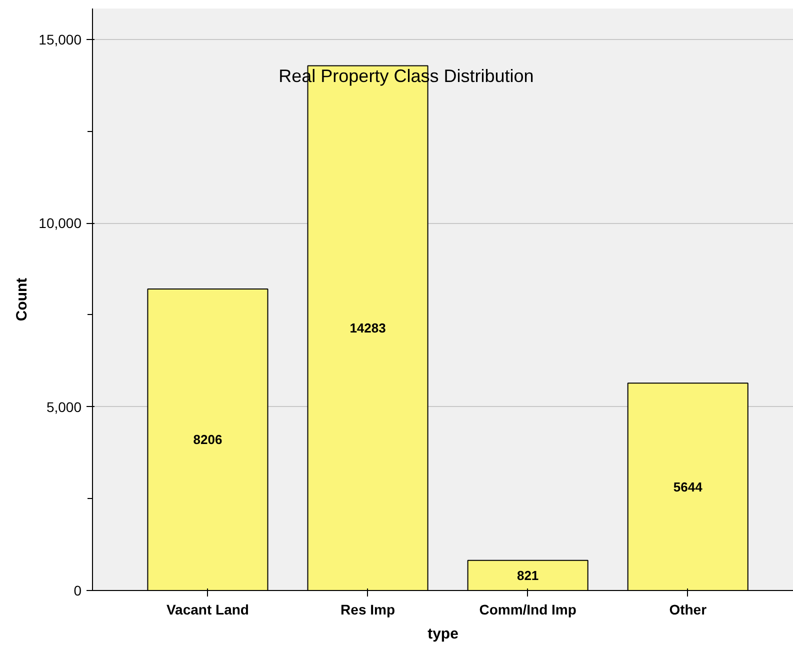  Describe the element at coordinates (78, 590) in the screenshot. I see `y-tick-label: 0` at that location.